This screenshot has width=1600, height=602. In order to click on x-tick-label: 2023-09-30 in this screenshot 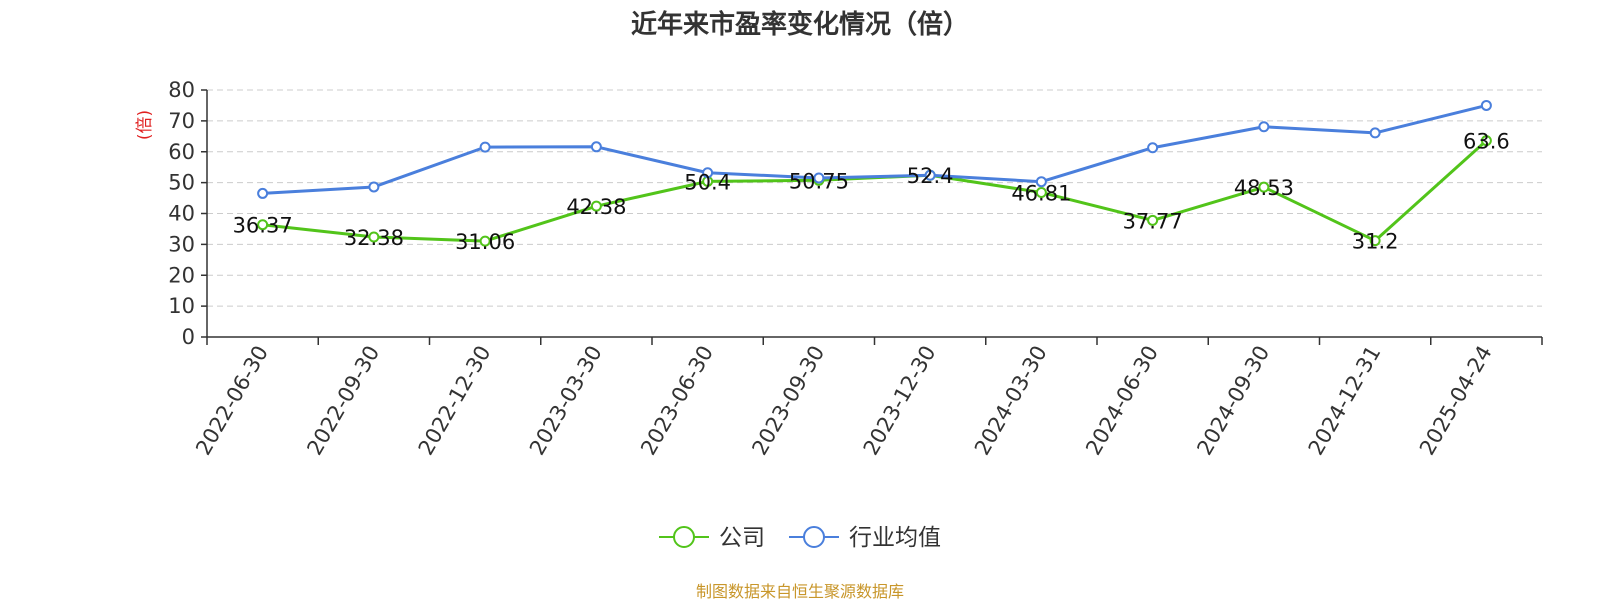, I will do `click(788, 401)`.